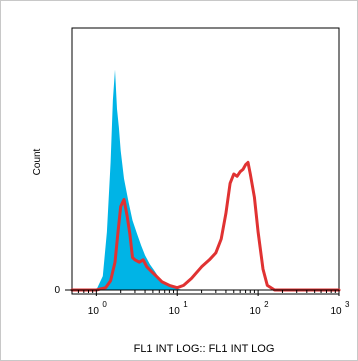 The width and height of the screenshot is (358, 361). What do you see at coordinates (104, 304) in the screenshot?
I see `x-tick-label-exponent: 0` at bounding box center [104, 304].